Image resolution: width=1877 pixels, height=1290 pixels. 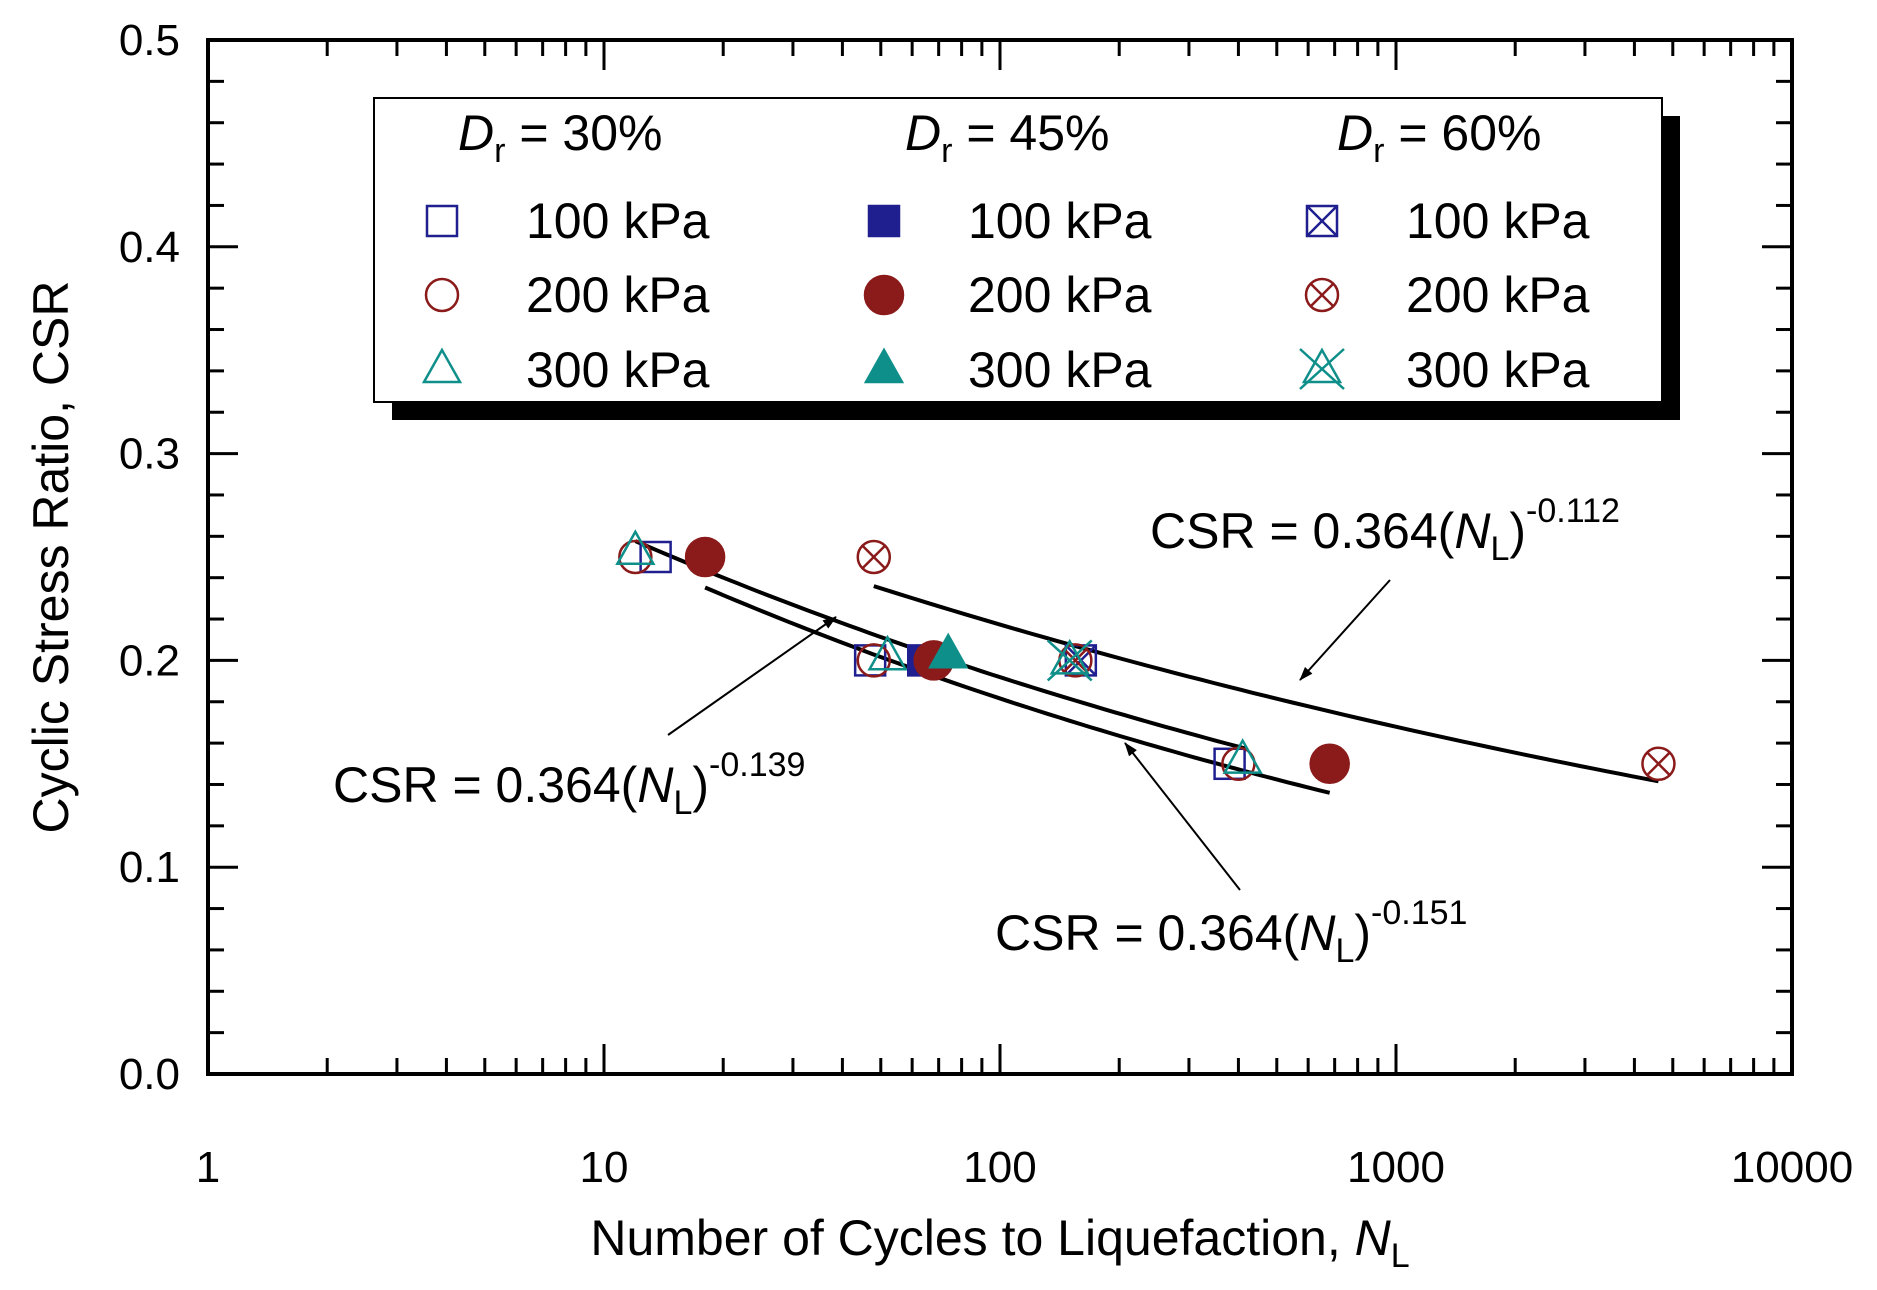 I want to click on svg-text: CSR = 0.364(NL)-0.139, so click(x=569, y=784).